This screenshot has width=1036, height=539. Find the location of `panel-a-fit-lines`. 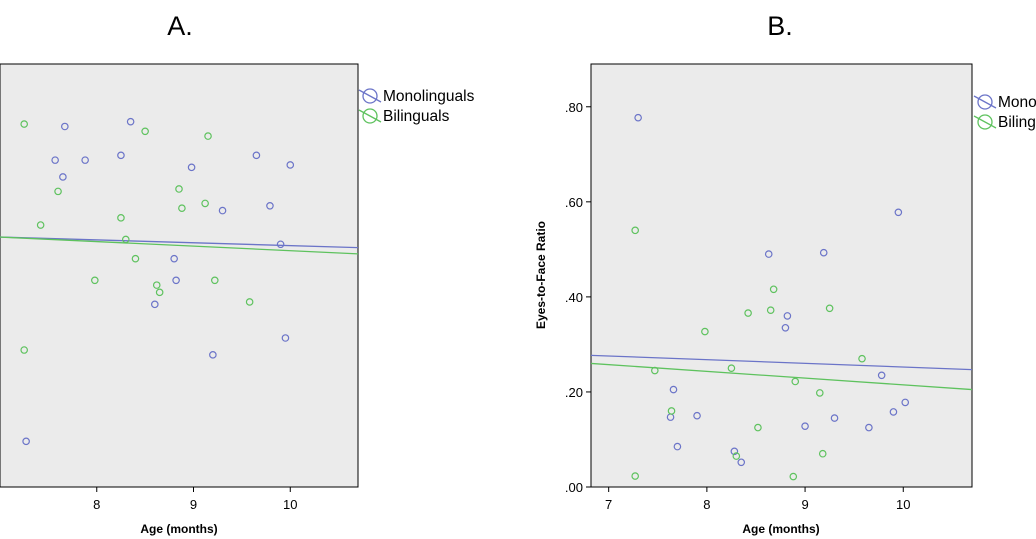

panel-a-fit-lines is located at coordinates (179, 245).